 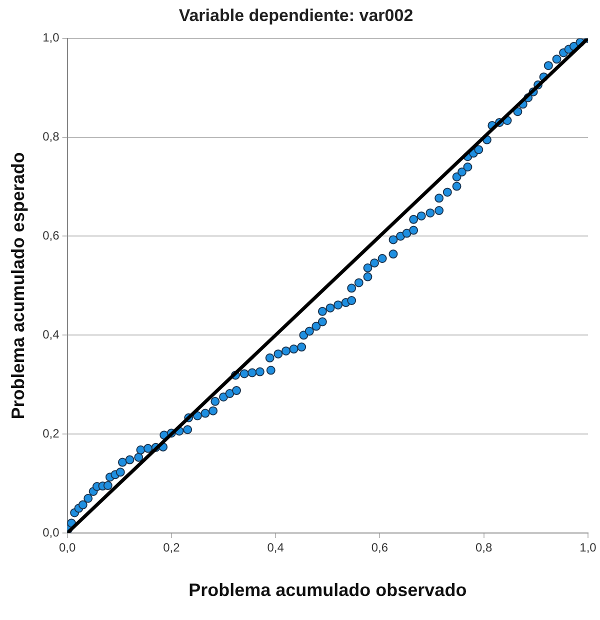 I want to click on x-tick-label: 0,6, so click(x=379, y=547).